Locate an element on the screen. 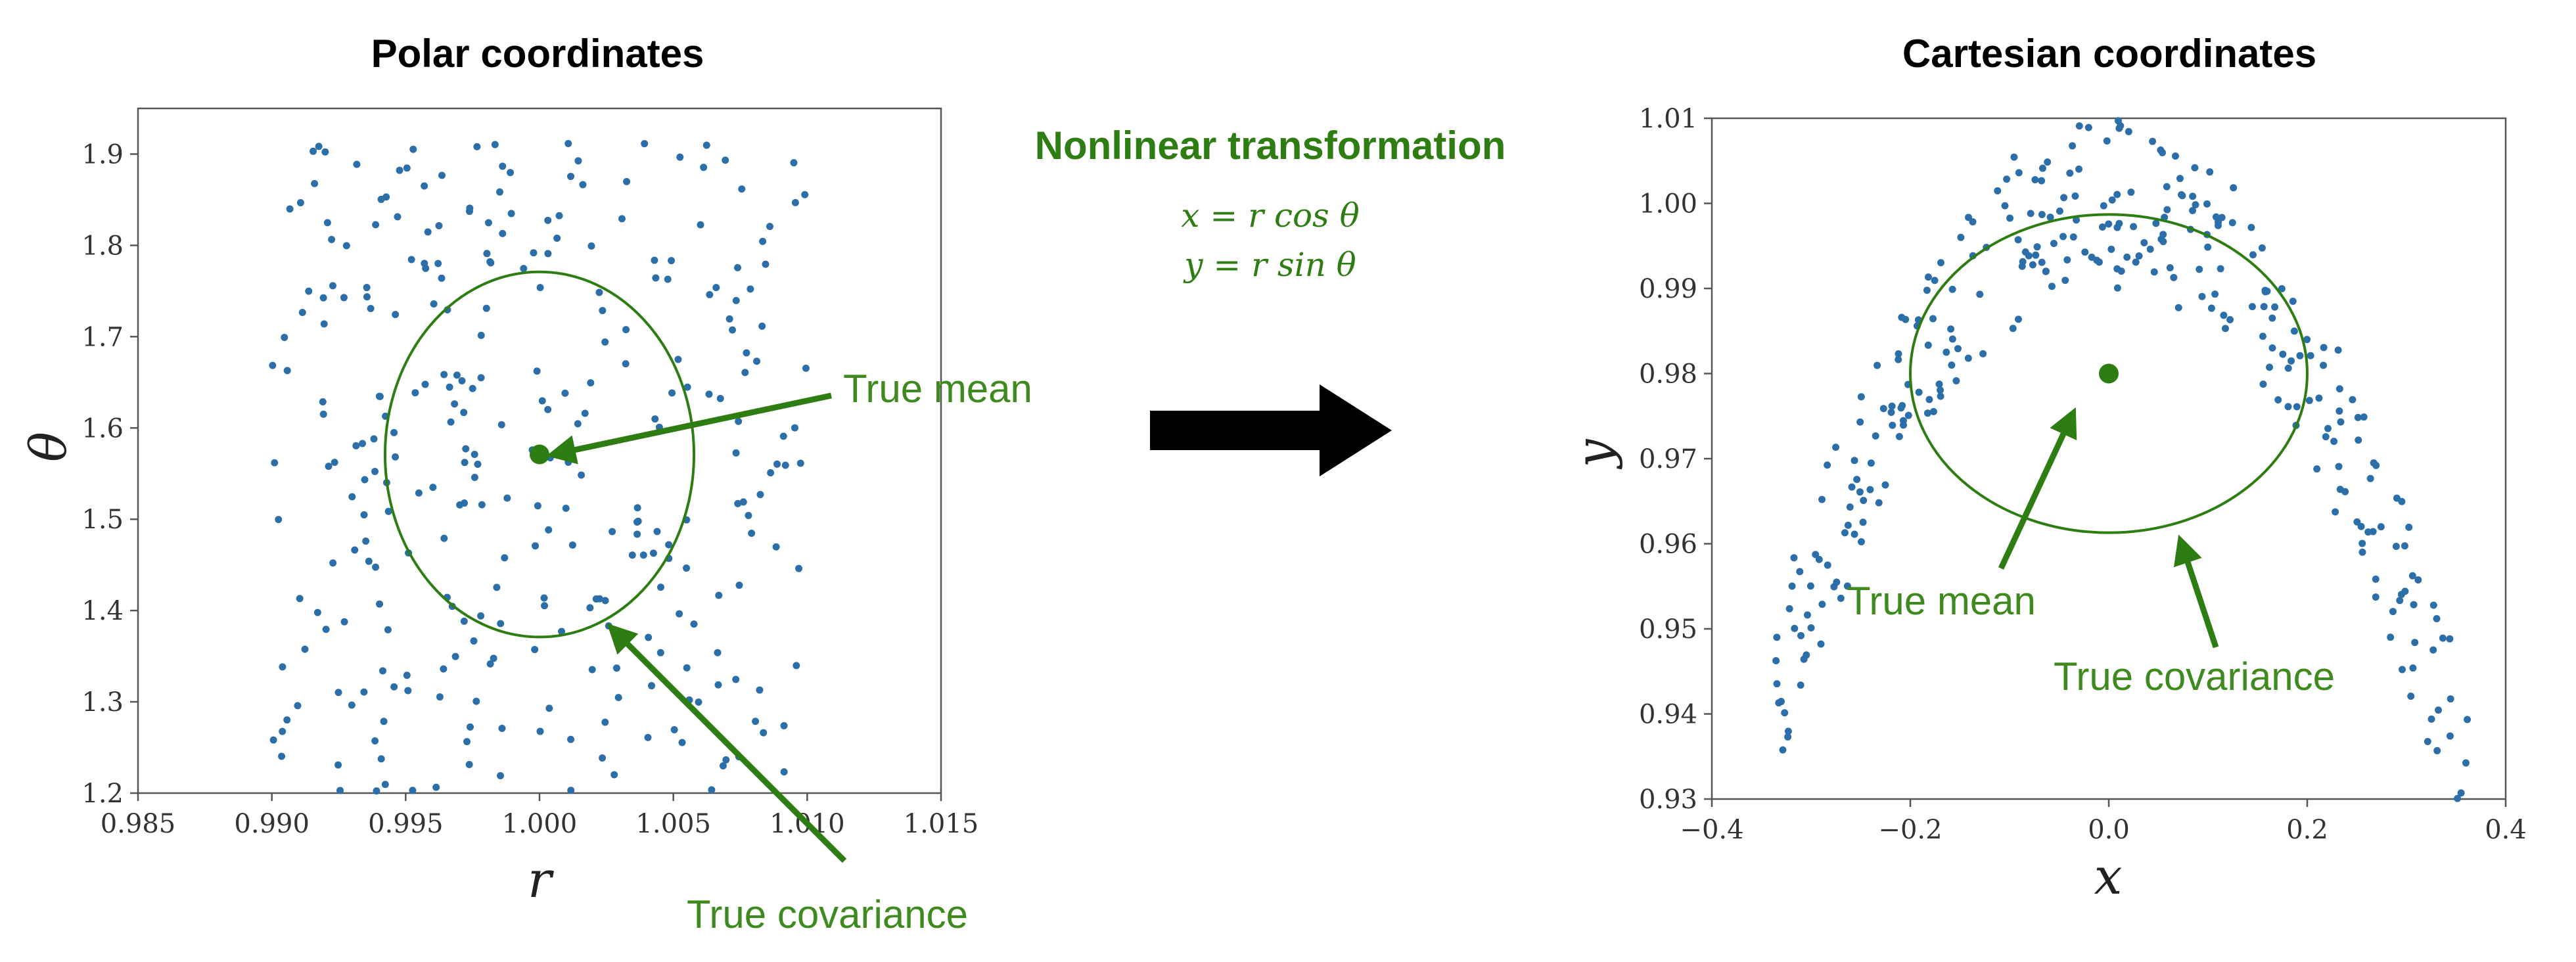 This screenshot has width=2576, height=962. polar-x-tick-label: 0.985 is located at coordinates (138, 824).